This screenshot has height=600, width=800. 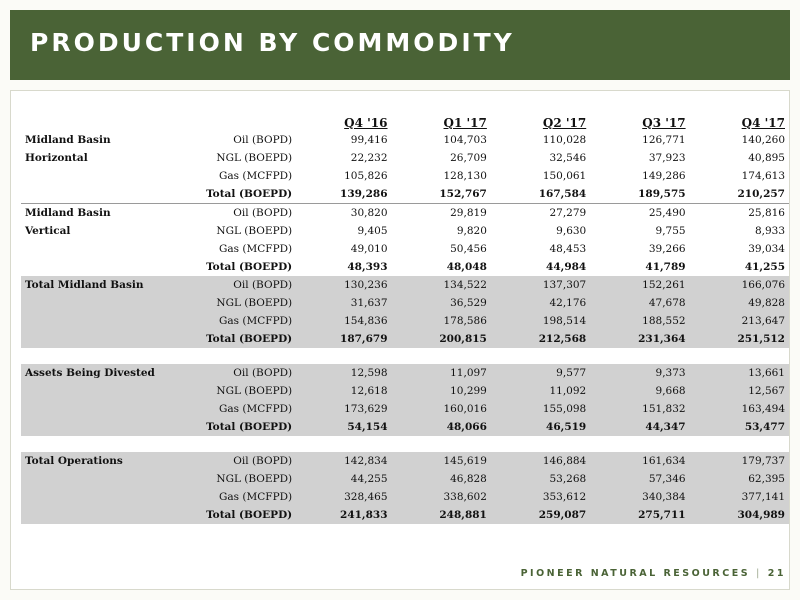 What do you see at coordinates (739, 479) in the screenshot?
I see `value-cell: 62,395` at bounding box center [739, 479].